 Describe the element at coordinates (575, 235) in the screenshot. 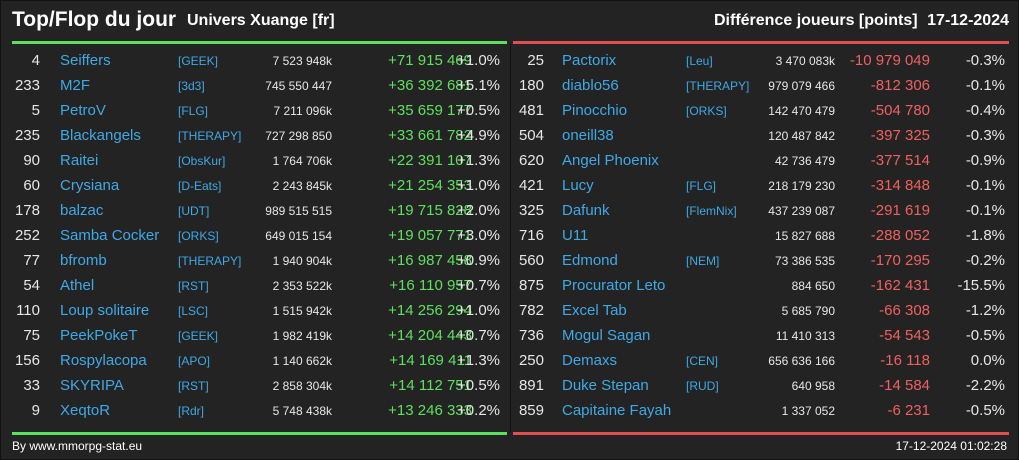

I see `player-name-link: U11` at that location.